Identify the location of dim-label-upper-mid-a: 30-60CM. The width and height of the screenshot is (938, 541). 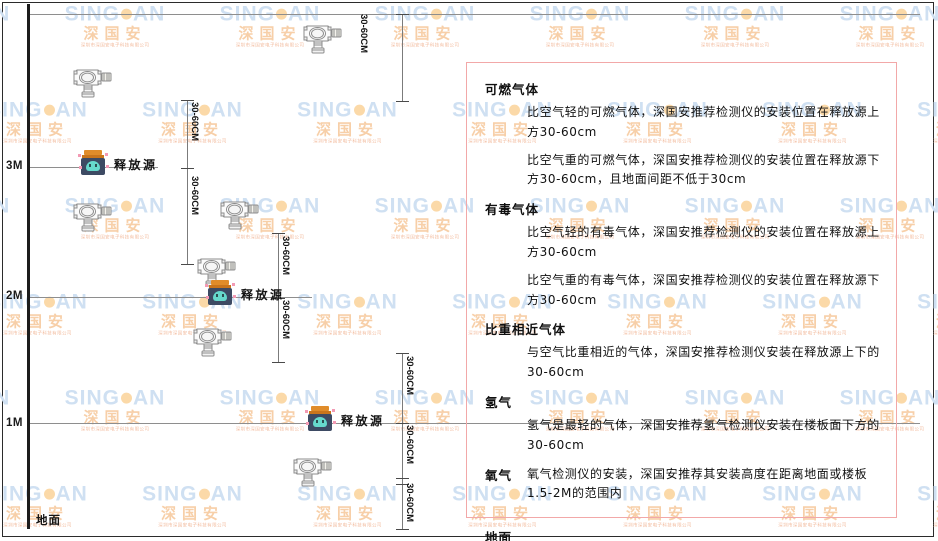
(194, 122).